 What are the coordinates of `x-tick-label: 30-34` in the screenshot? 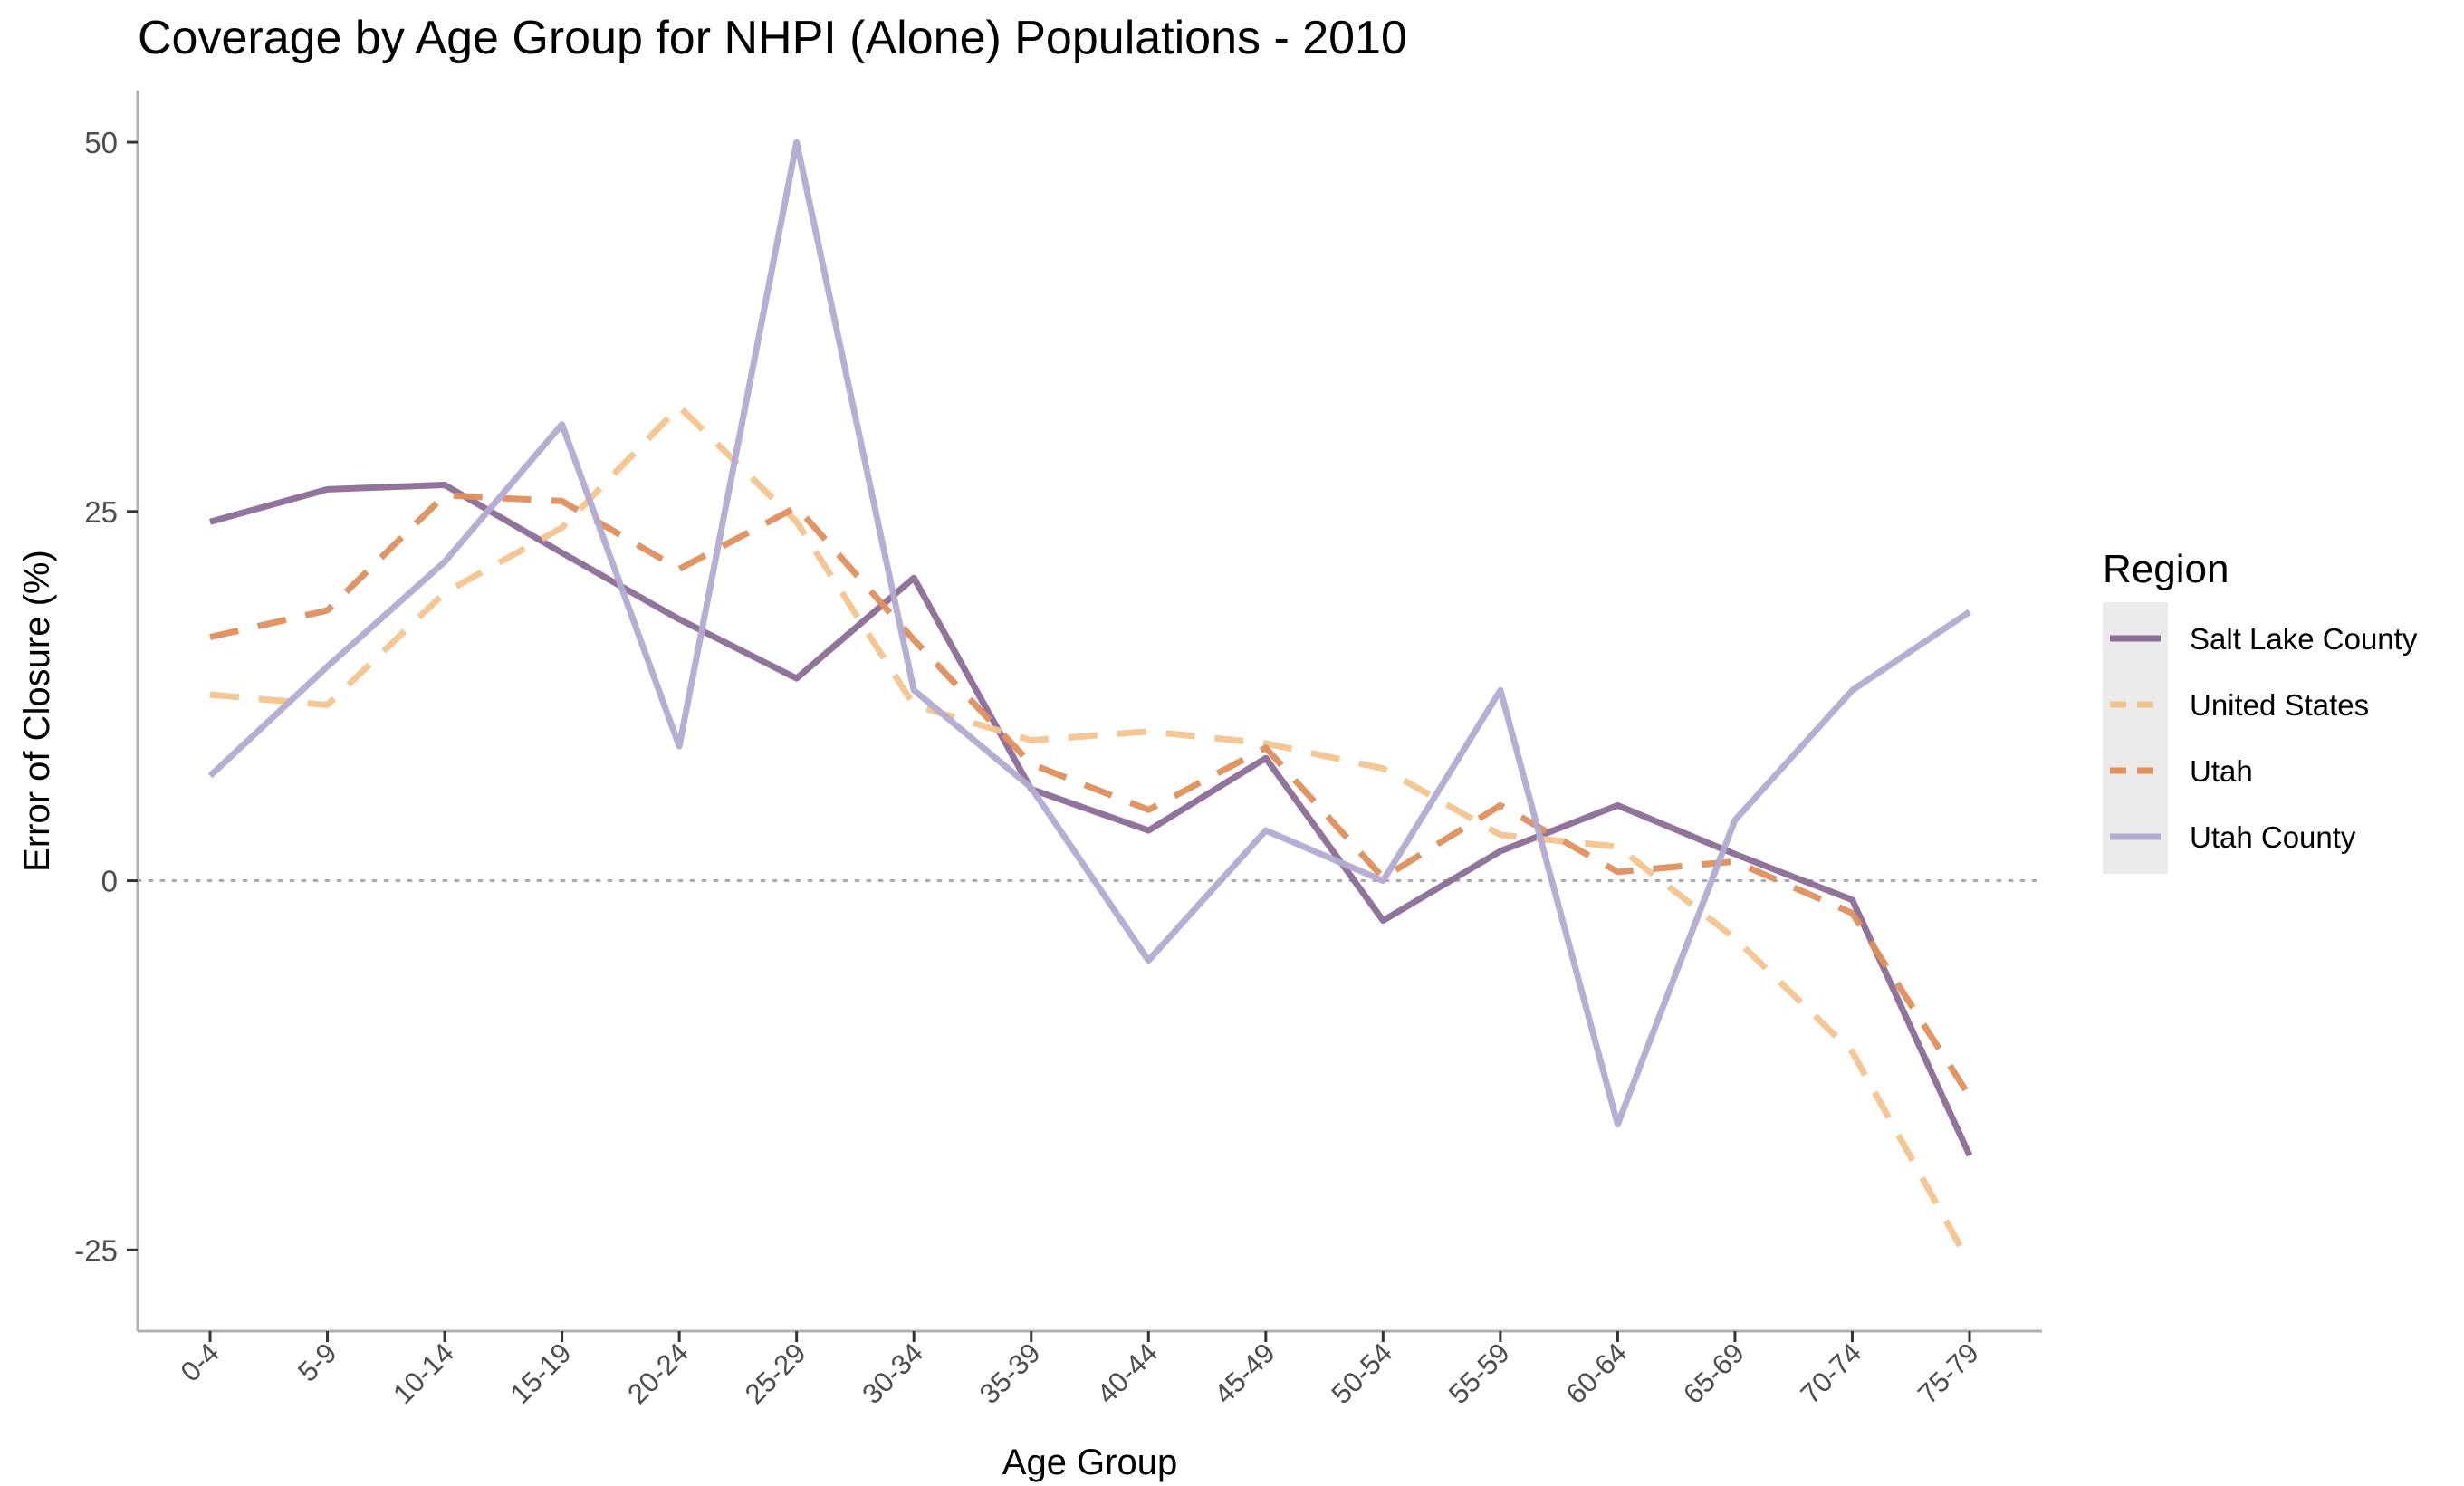 It's located at (892, 1373).